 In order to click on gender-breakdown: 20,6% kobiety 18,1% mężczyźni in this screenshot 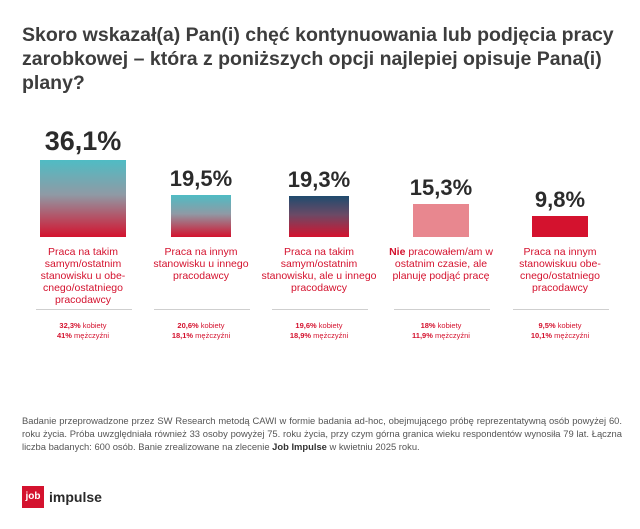, I will do `click(201, 331)`.